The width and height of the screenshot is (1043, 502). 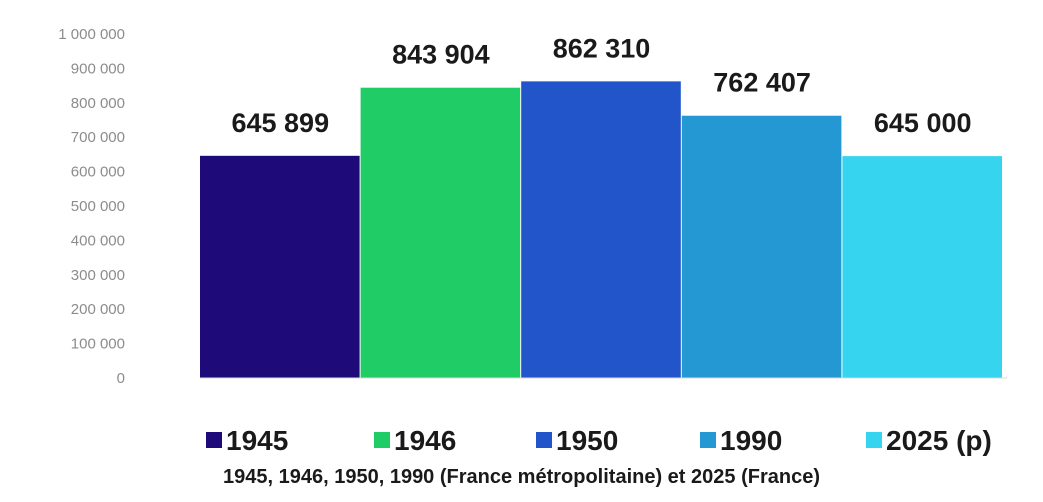 I want to click on y-tick-label: 700 000, so click(x=98, y=137).